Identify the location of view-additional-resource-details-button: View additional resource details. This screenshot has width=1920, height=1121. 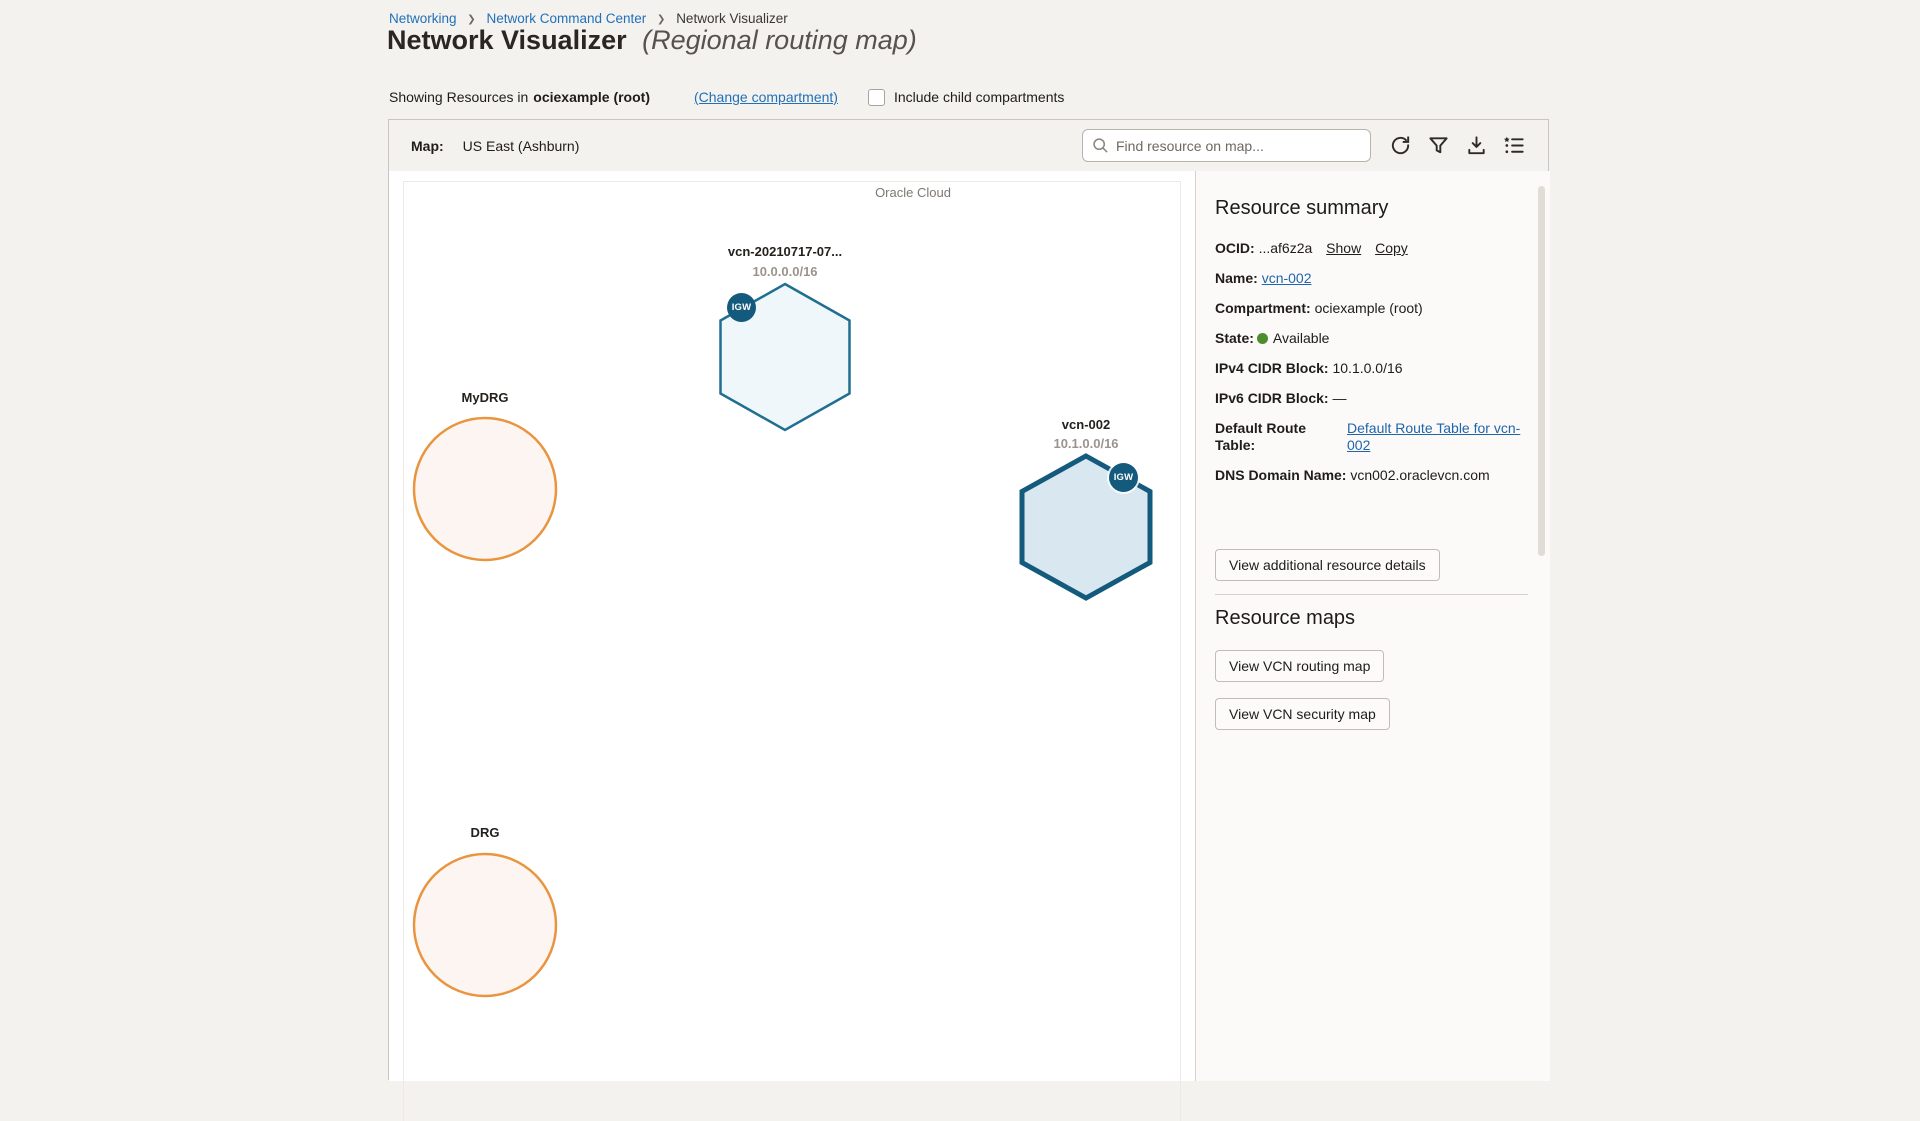
(1327, 565).